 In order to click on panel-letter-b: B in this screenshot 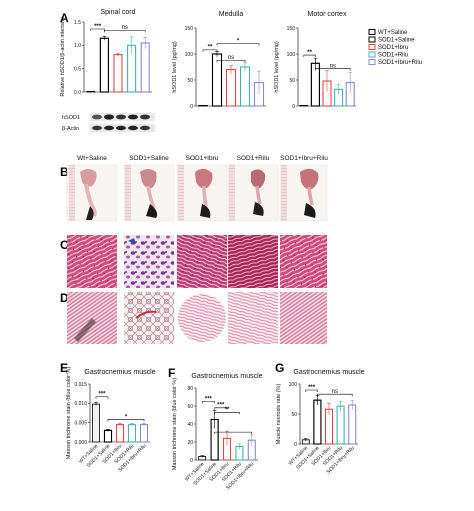, I will do `click(64, 172)`.